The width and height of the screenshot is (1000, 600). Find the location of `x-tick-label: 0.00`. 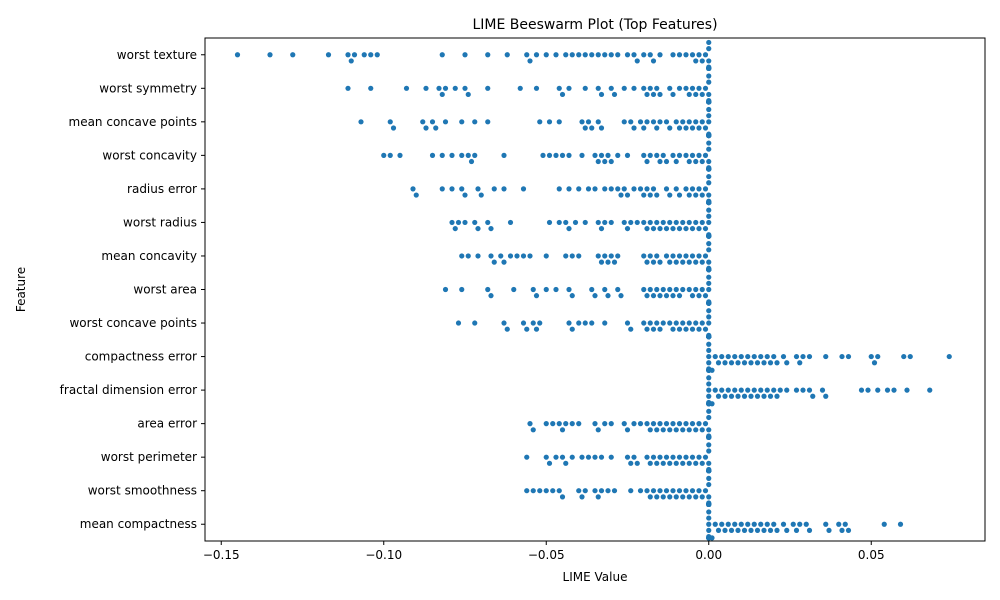

x-tick-label: 0.00 is located at coordinates (708, 555).